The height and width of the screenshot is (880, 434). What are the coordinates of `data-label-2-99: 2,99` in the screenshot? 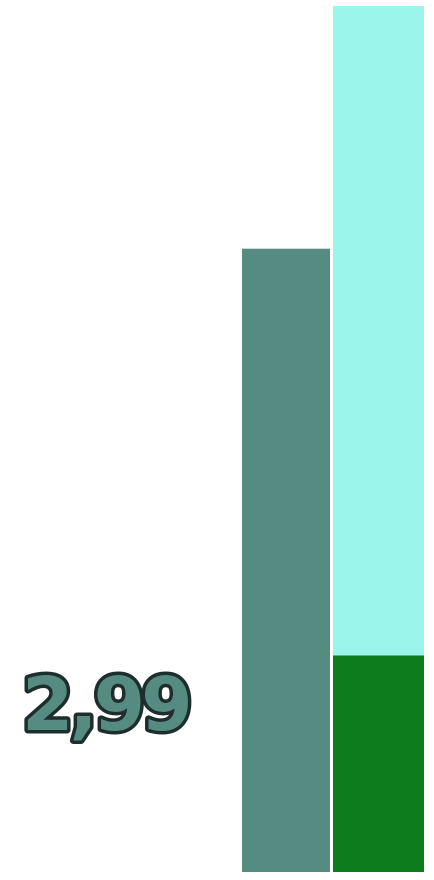 It's located at (105, 705).